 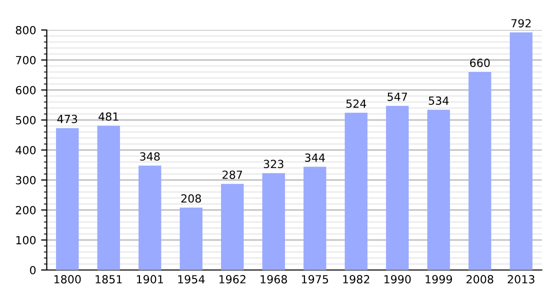 What do you see at coordinates (191, 279) in the screenshot?
I see `x-tick-label: 1954` at bounding box center [191, 279].